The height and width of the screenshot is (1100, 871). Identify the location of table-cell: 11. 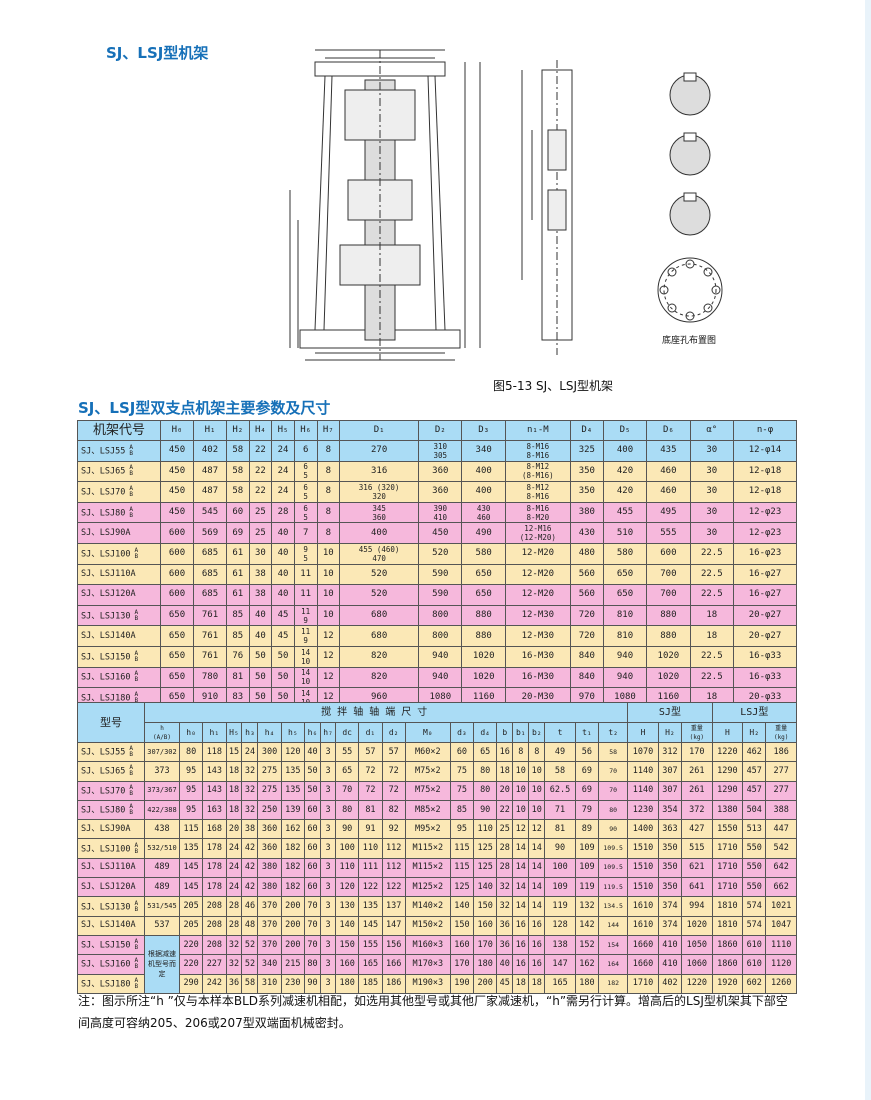
(305, 574).